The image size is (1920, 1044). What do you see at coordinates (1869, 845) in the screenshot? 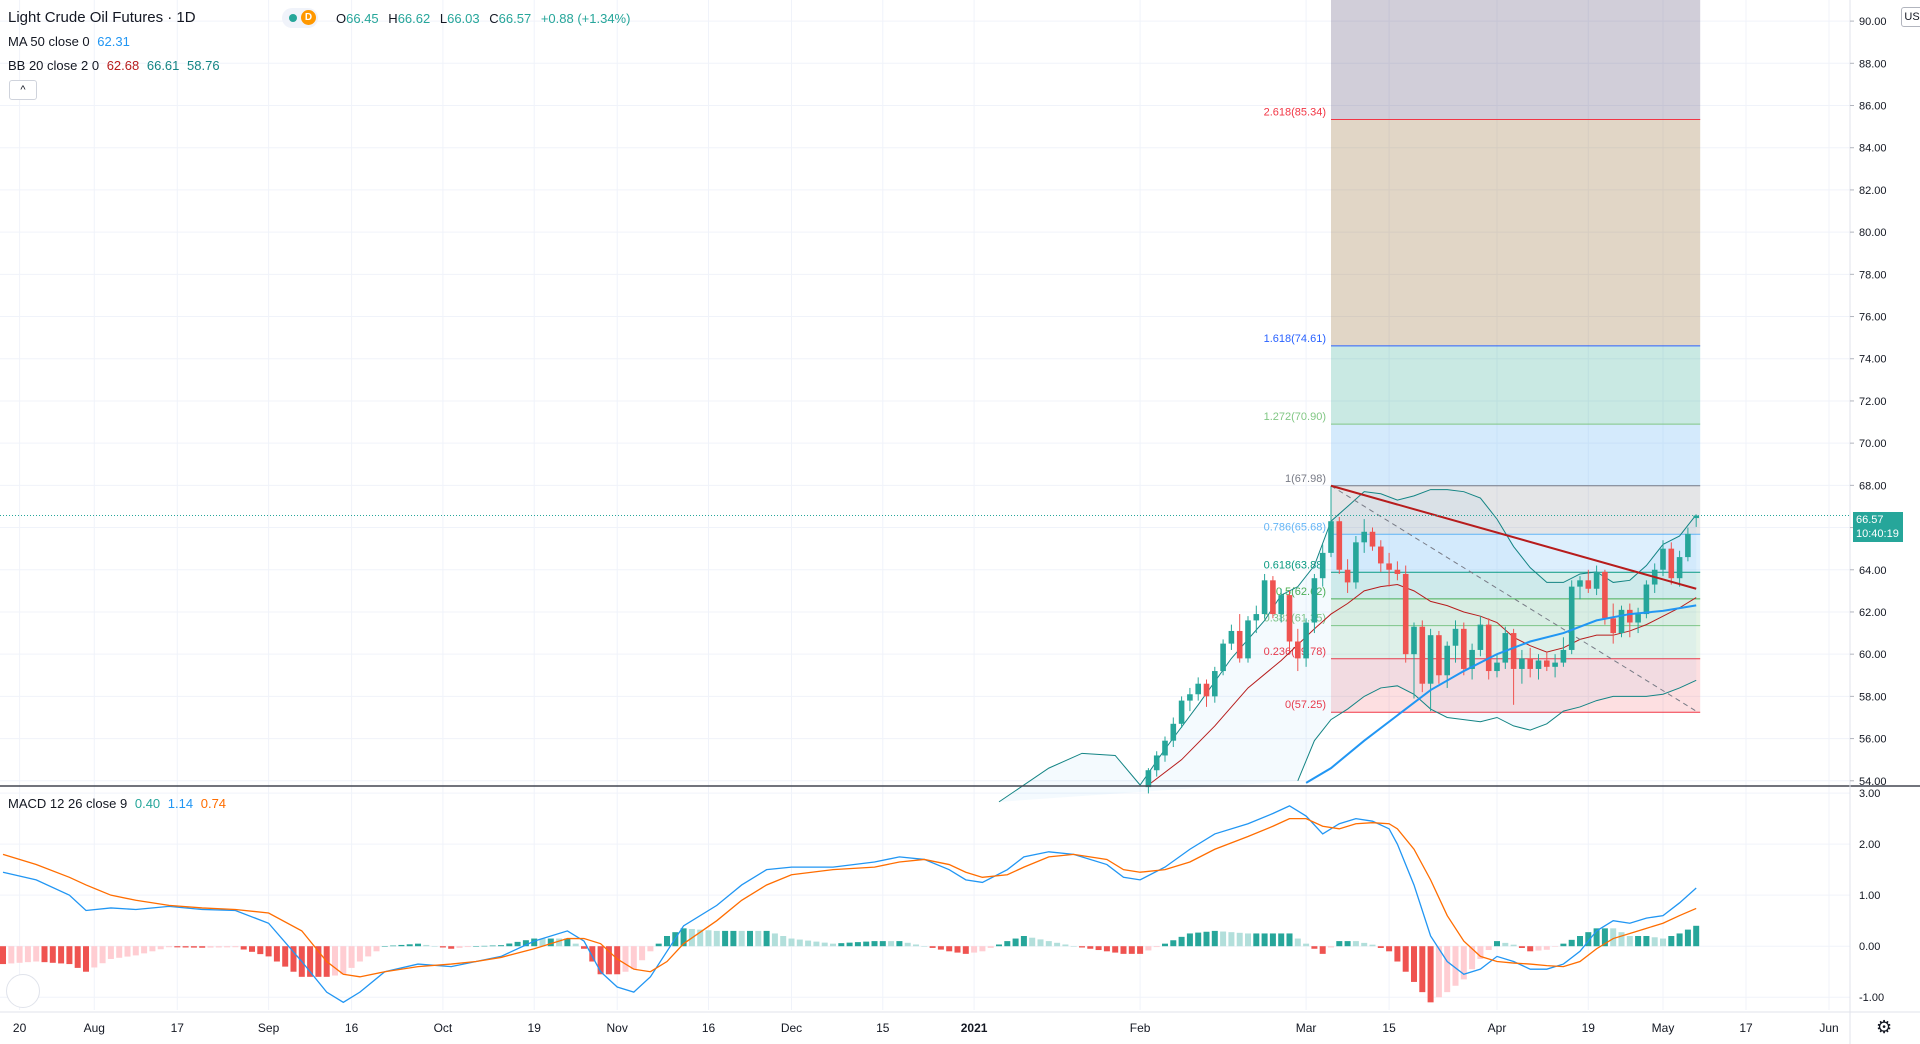
I see `macd-tick-label: 2.00` at bounding box center [1869, 845].